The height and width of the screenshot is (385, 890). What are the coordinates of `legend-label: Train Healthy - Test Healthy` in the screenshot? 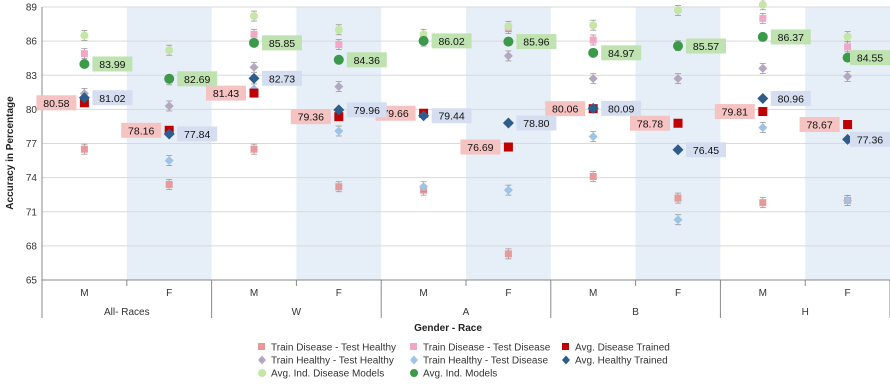 It's located at (332, 361).